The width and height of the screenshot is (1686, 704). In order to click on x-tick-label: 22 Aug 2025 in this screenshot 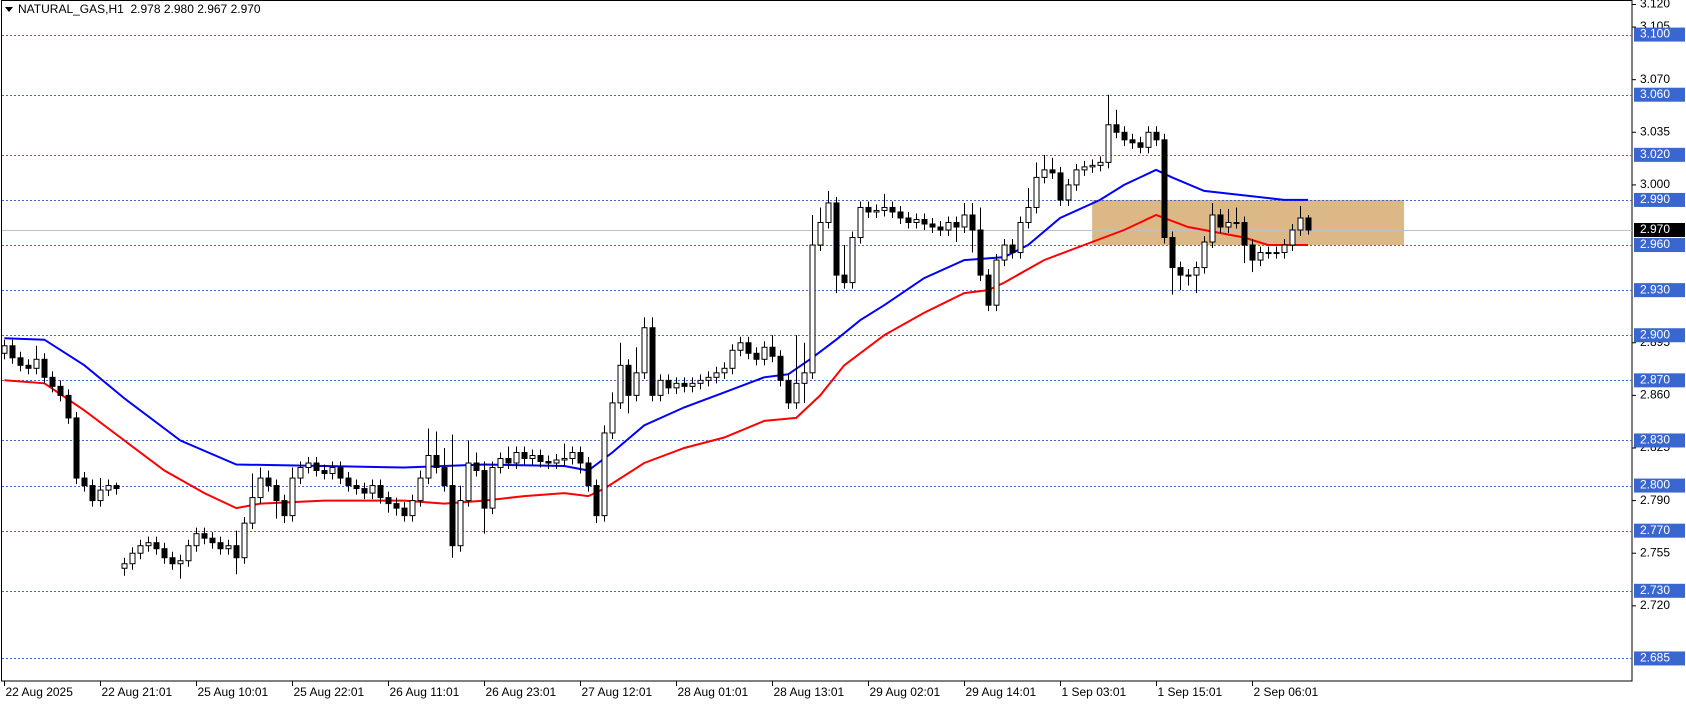, I will do `click(40, 692)`.